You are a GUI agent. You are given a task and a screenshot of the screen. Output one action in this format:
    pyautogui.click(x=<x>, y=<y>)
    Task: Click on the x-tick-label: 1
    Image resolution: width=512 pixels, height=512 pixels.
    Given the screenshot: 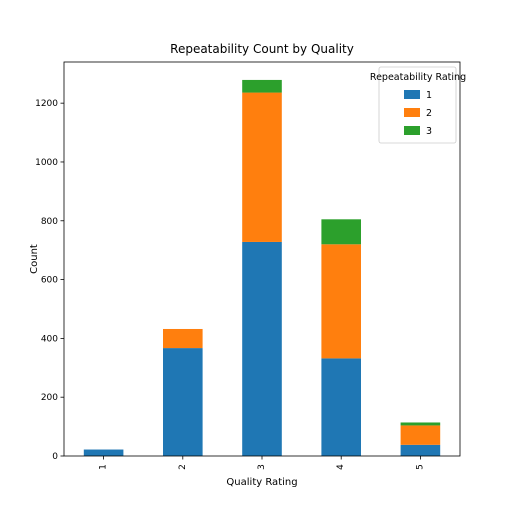 What is the action you would take?
    pyautogui.click(x=104, y=467)
    